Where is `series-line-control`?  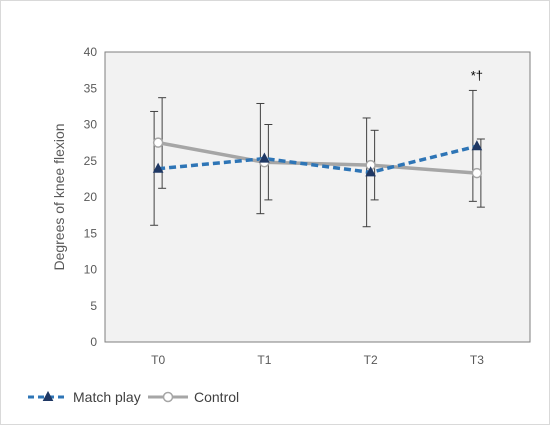
series-line-control is located at coordinates (317, 157).